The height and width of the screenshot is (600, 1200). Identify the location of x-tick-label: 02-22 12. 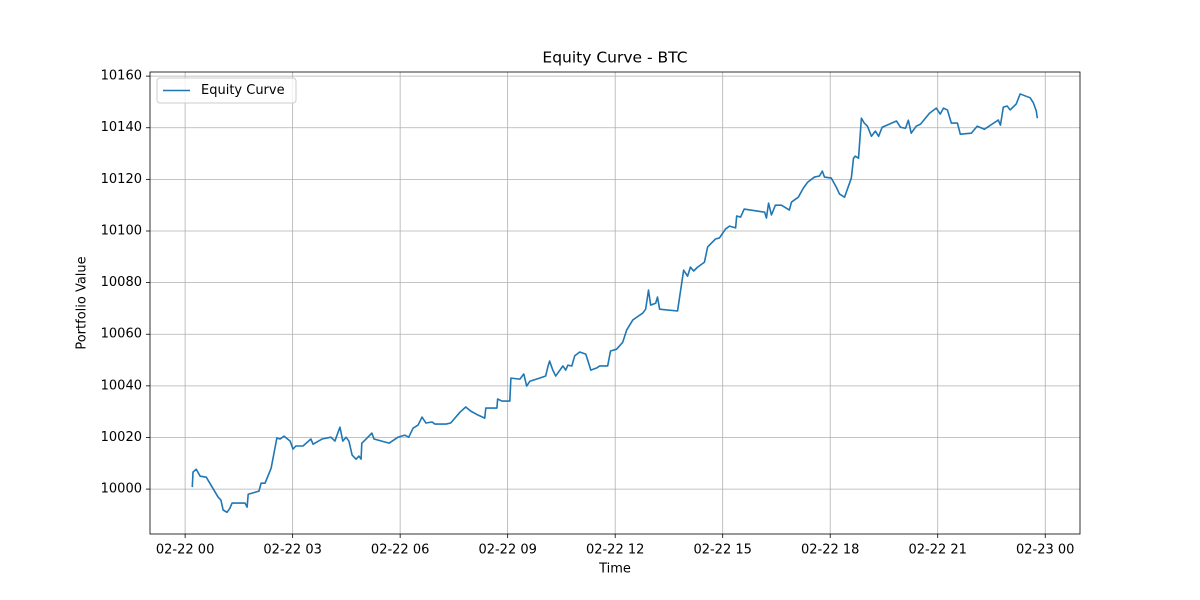
(615, 550).